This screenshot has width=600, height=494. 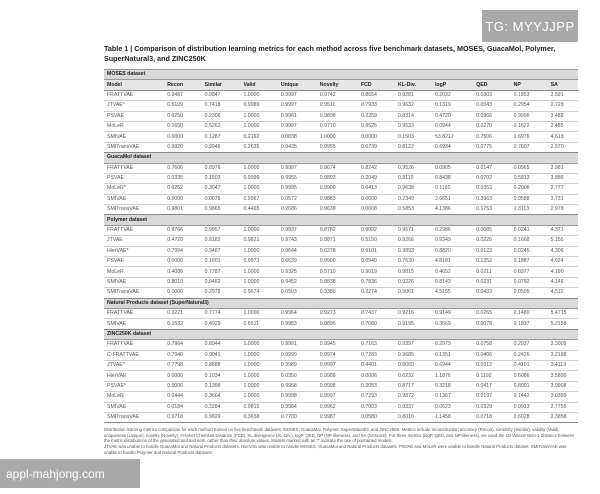 What do you see at coordinates (376, 355) in the screenshot?
I see `metric-cell: 0.7283` at bounding box center [376, 355].